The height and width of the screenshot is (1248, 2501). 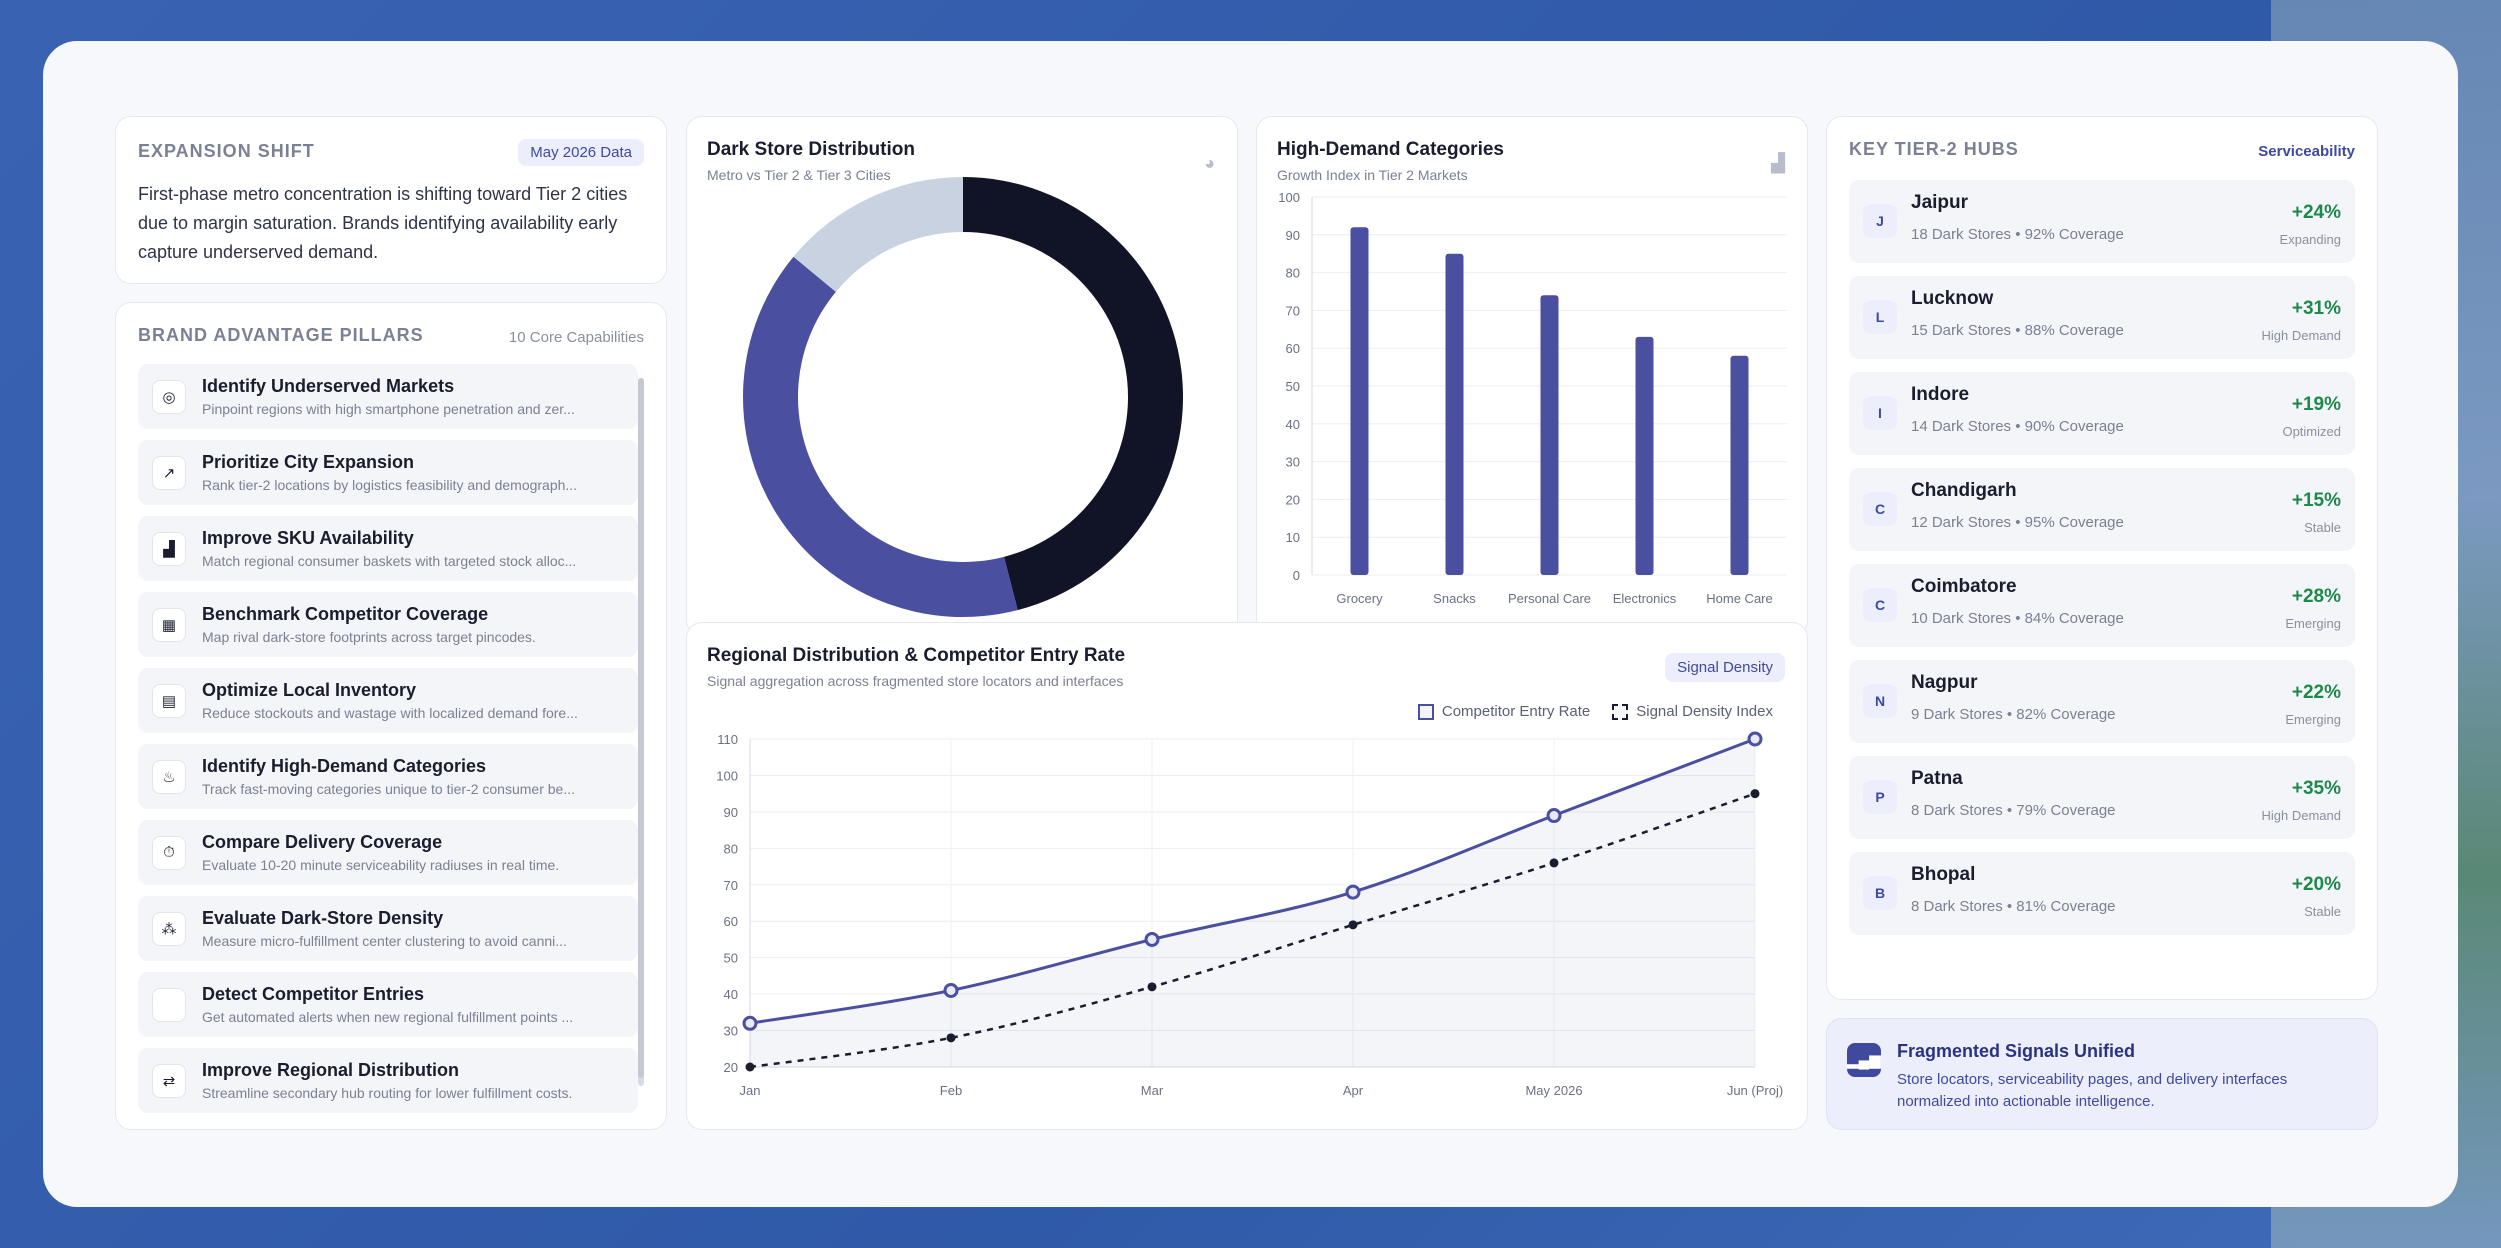 What do you see at coordinates (308, 538) in the screenshot?
I see `pillar-title: Improve SKU Availability` at bounding box center [308, 538].